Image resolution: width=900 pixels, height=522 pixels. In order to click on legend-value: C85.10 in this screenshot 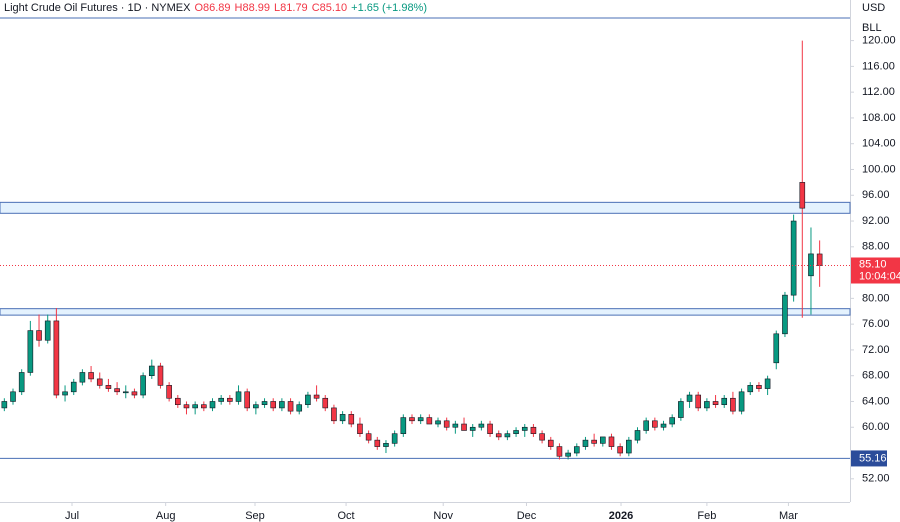, I will do `click(329, 8)`.